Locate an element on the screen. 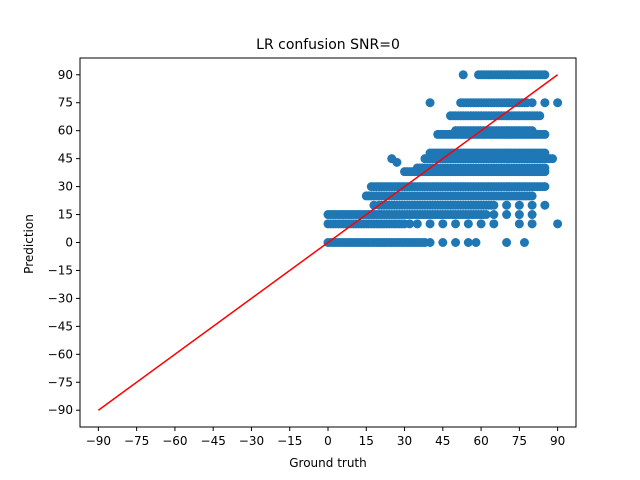 This screenshot has width=640, height=480. y-tick-label: 15 is located at coordinates (65, 215).